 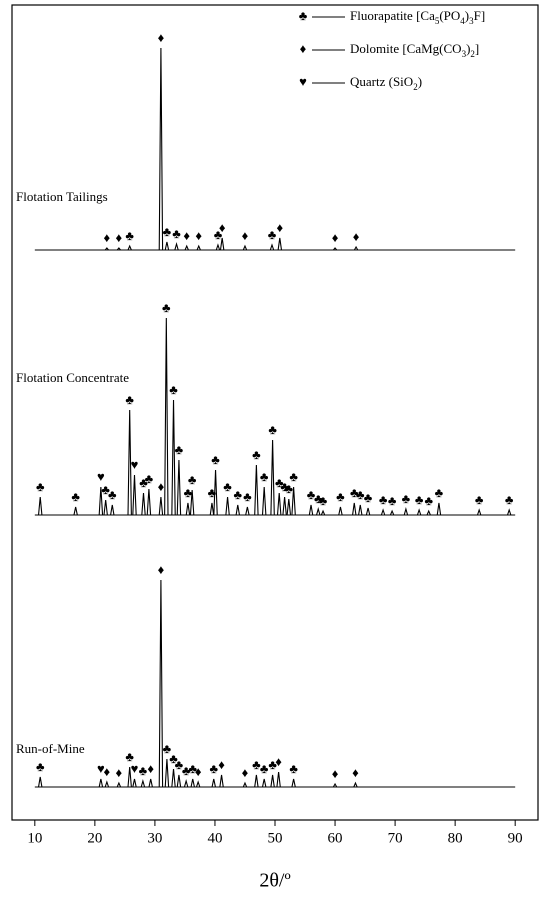 What do you see at coordinates (214, 838) in the screenshot?
I see `x-tick-label: 40` at bounding box center [214, 838].